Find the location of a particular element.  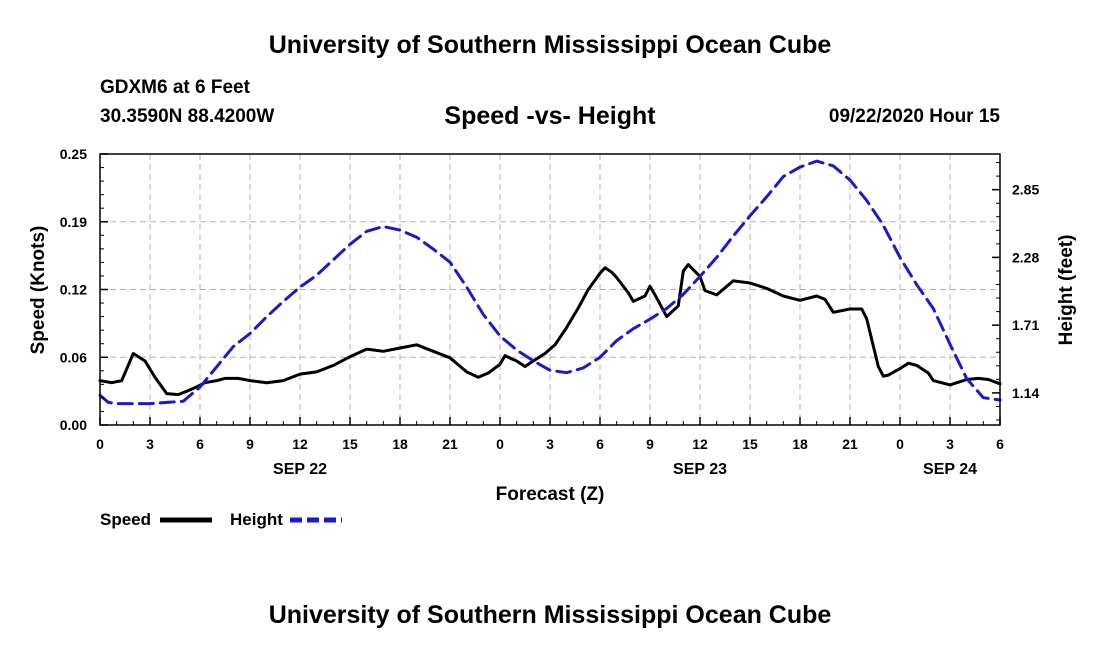

y-right-tick-label: 1.71 is located at coordinates (1025, 325).